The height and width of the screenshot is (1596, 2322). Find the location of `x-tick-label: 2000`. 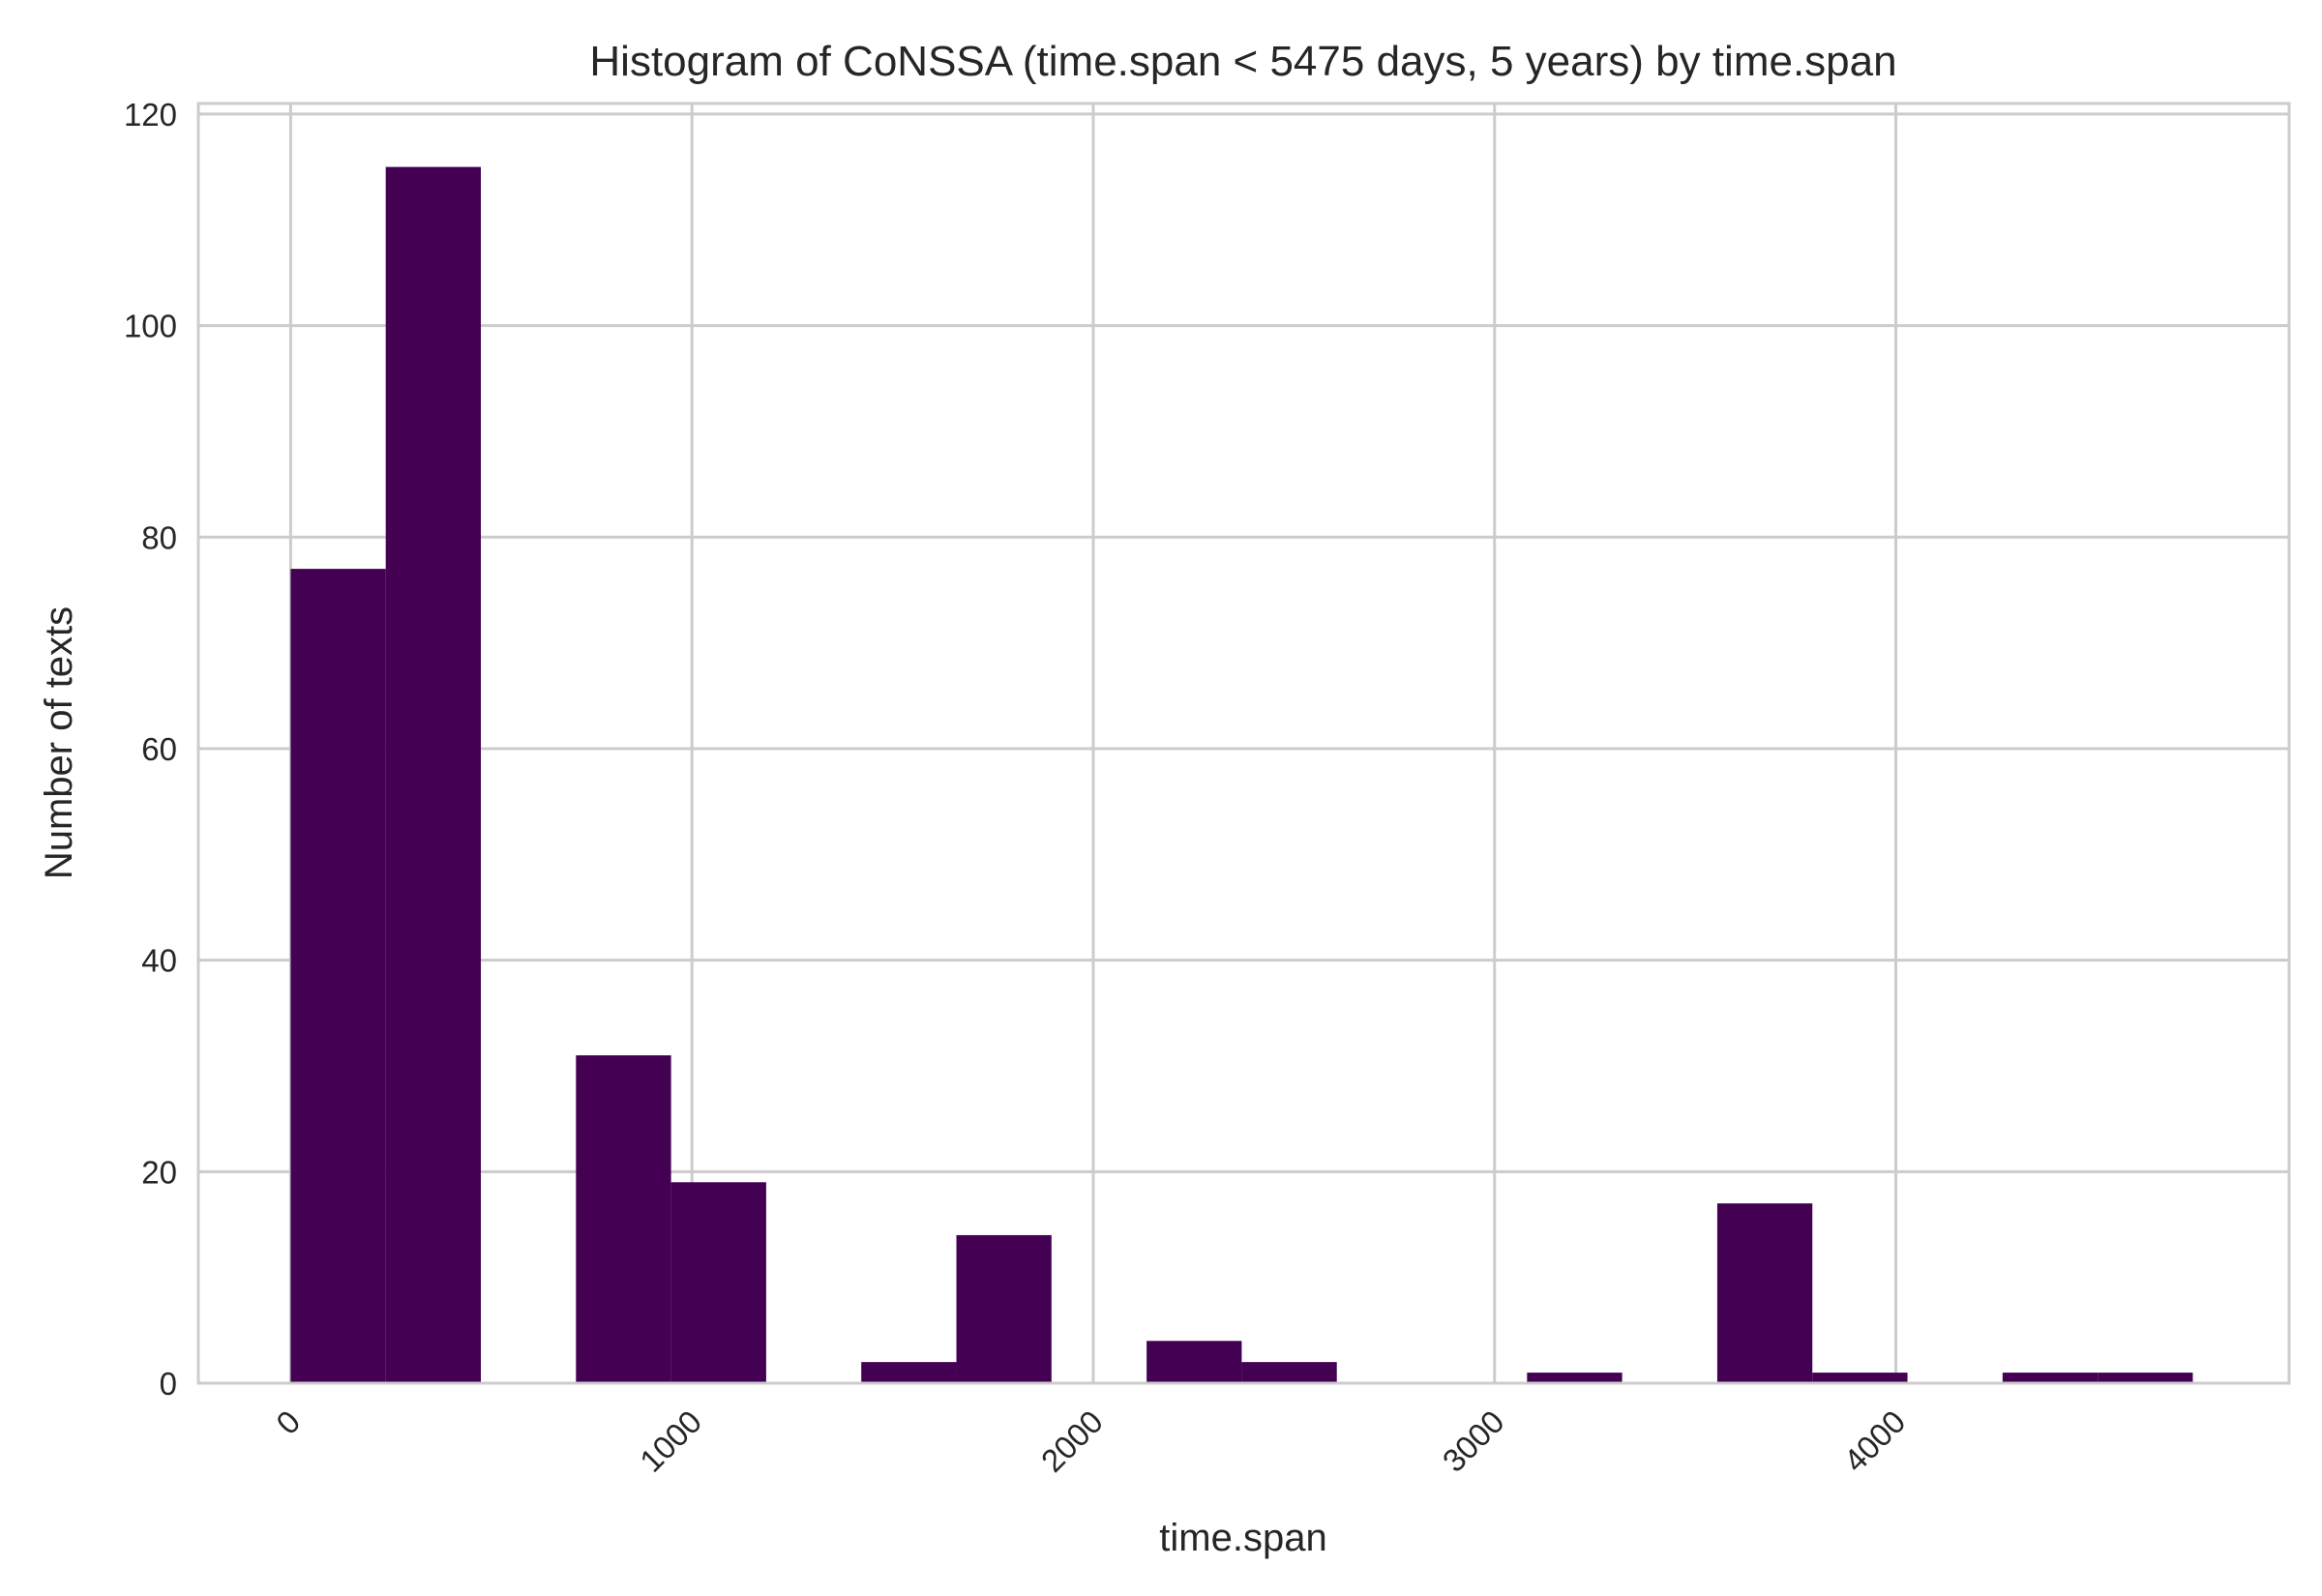

x-tick-label: 2000 is located at coordinates (1072, 1441).